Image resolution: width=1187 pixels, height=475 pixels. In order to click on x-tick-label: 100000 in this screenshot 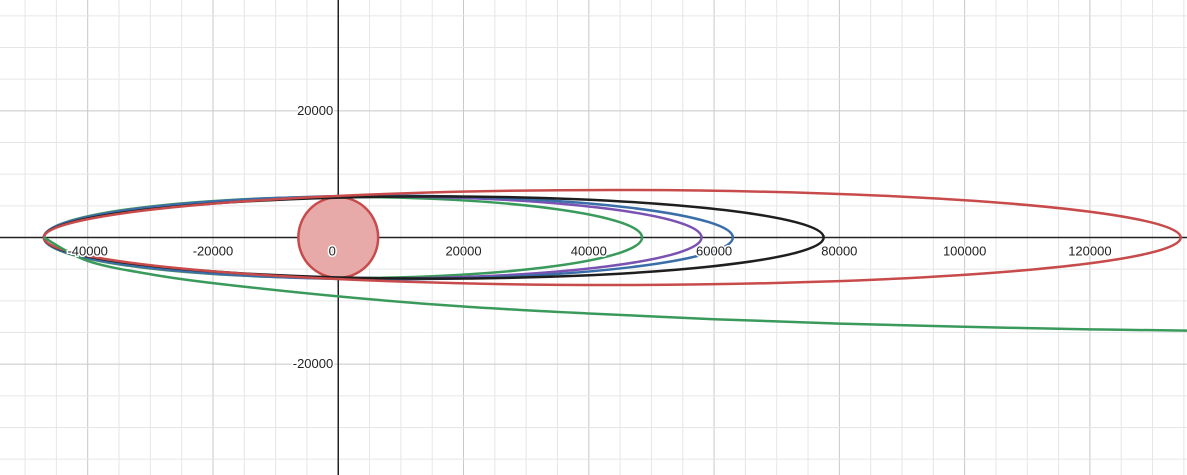, I will do `click(964, 251)`.